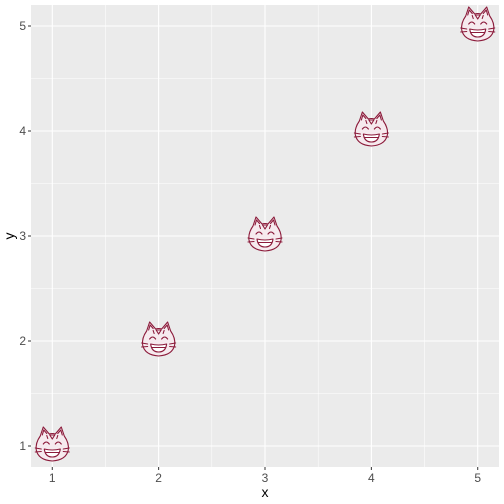 This screenshot has width=504, height=504. Describe the element at coordinates (158, 478) in the screenshot. I see `x-tick-label: 2` at that location.